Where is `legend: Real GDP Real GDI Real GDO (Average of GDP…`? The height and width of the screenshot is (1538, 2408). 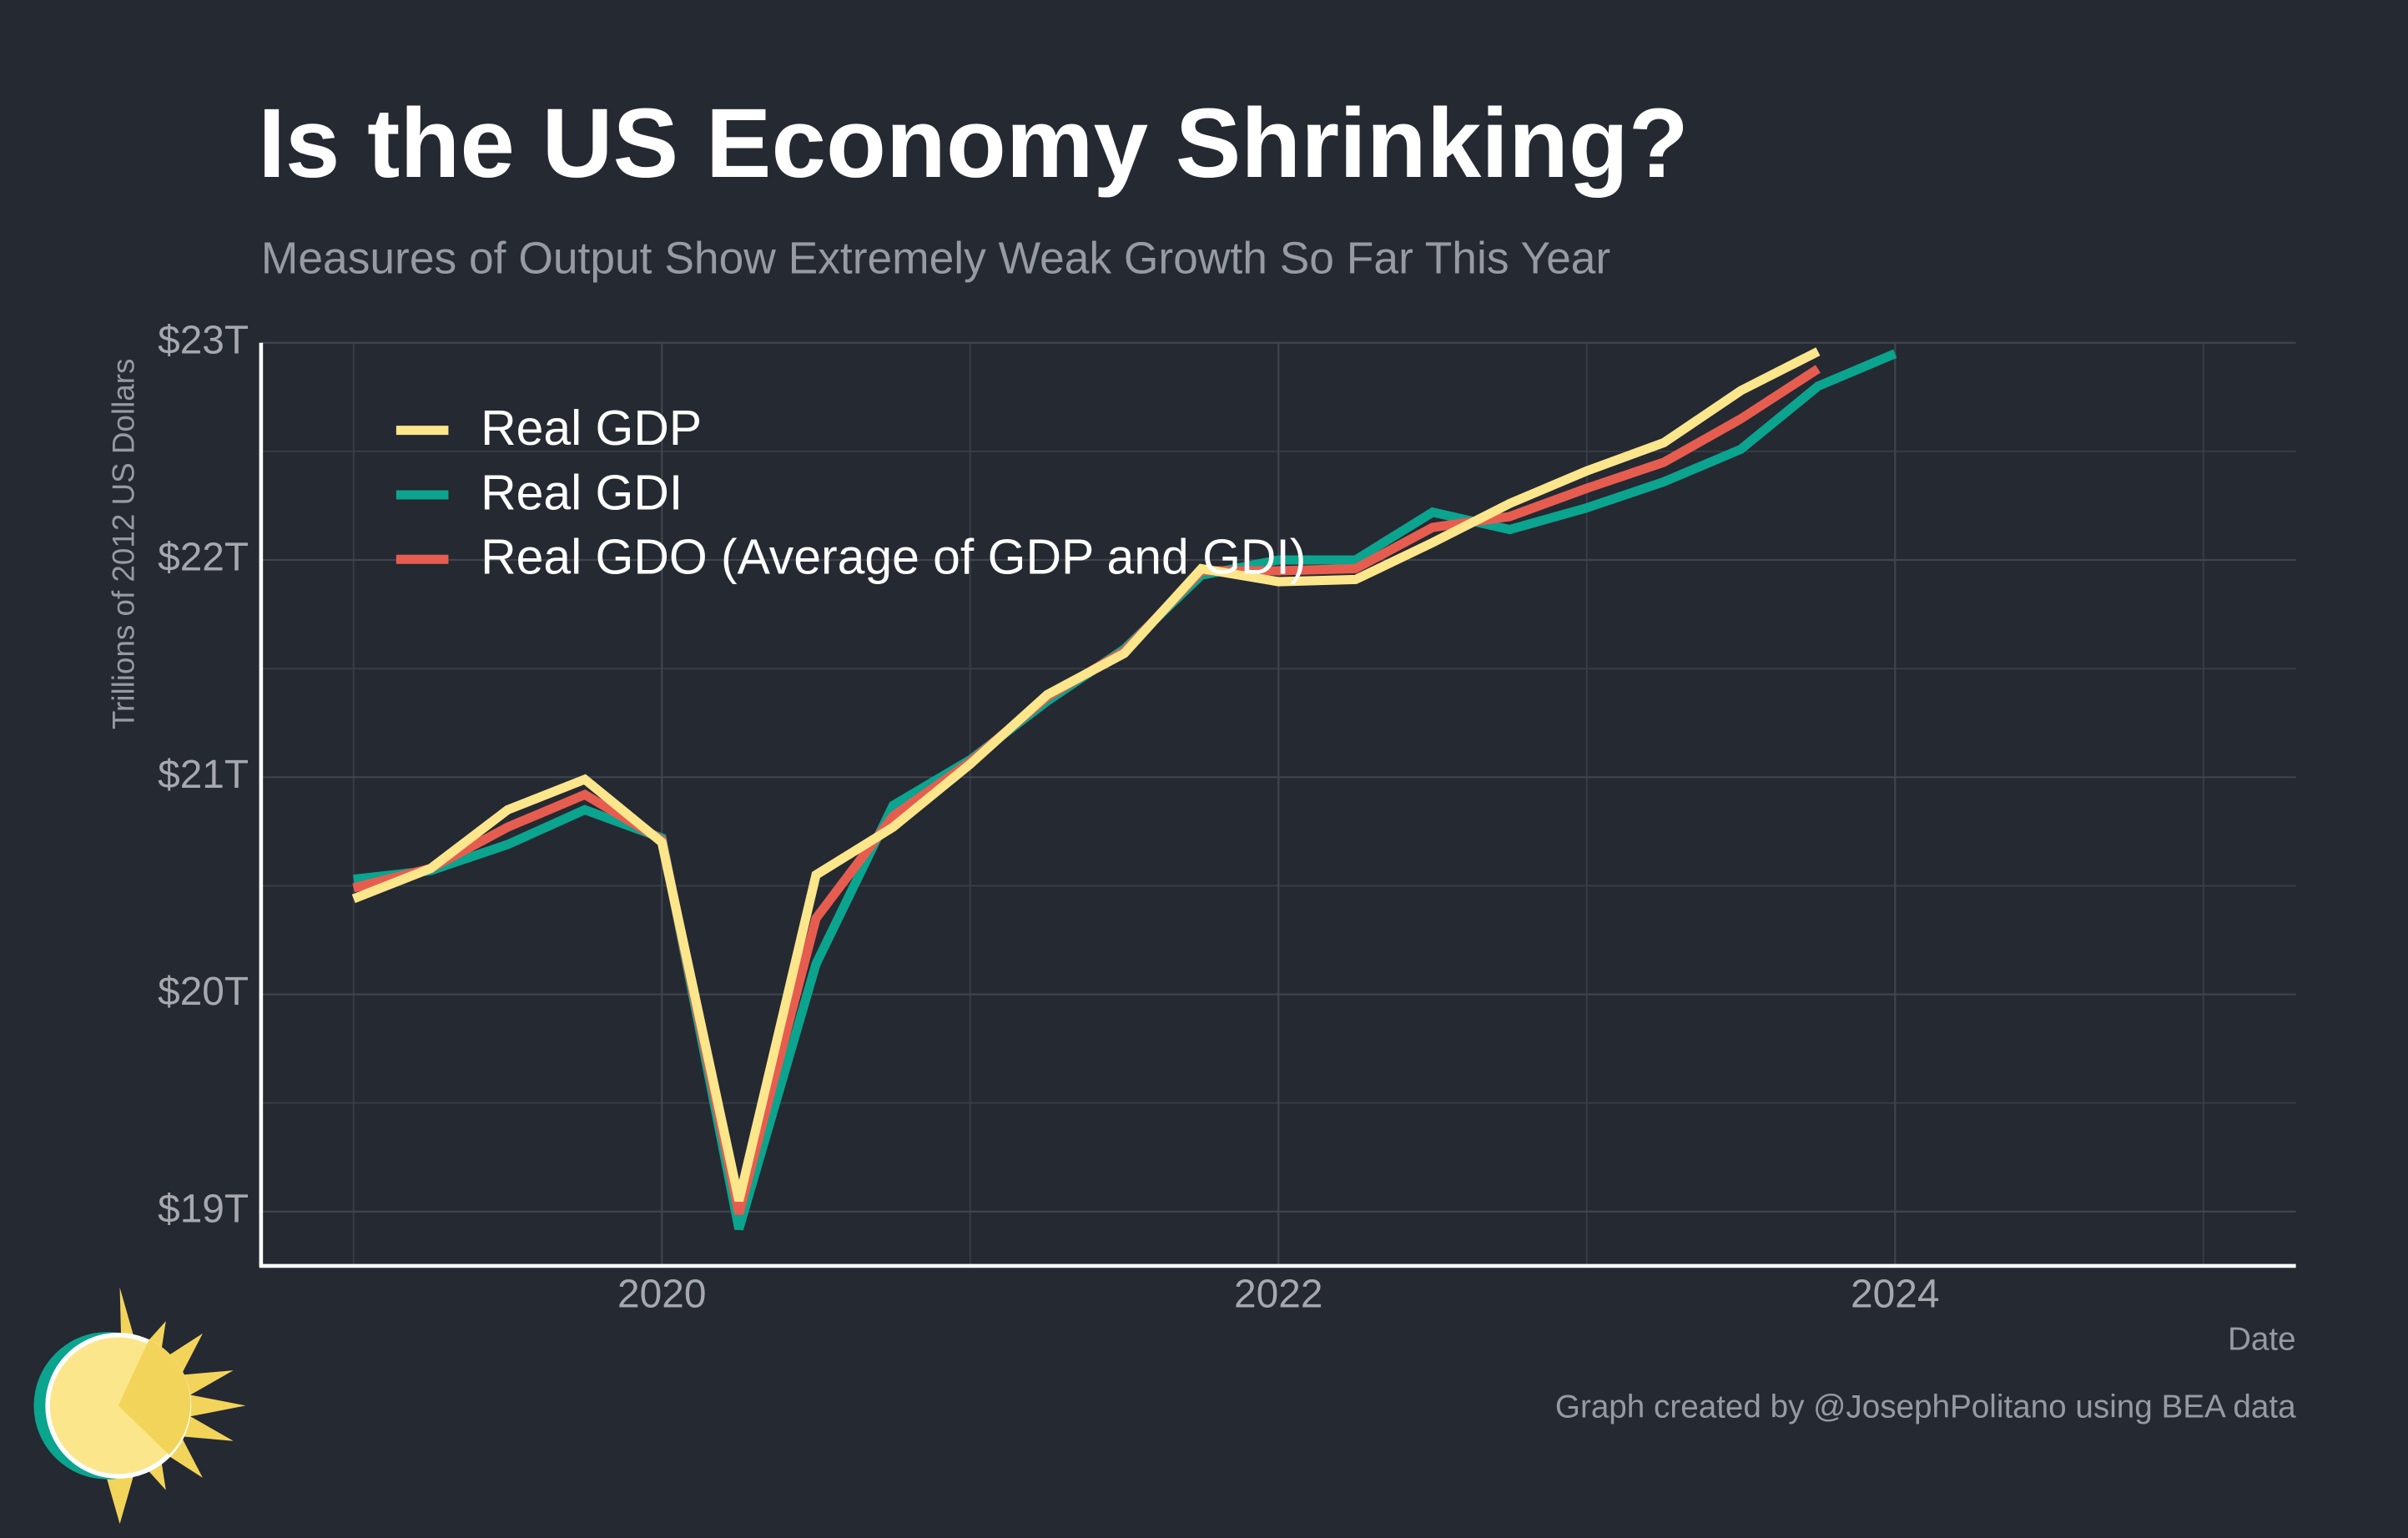 legend: Real GDP Real GDI Real GDO (Average of GDP… is located at coordinates (850, 493).